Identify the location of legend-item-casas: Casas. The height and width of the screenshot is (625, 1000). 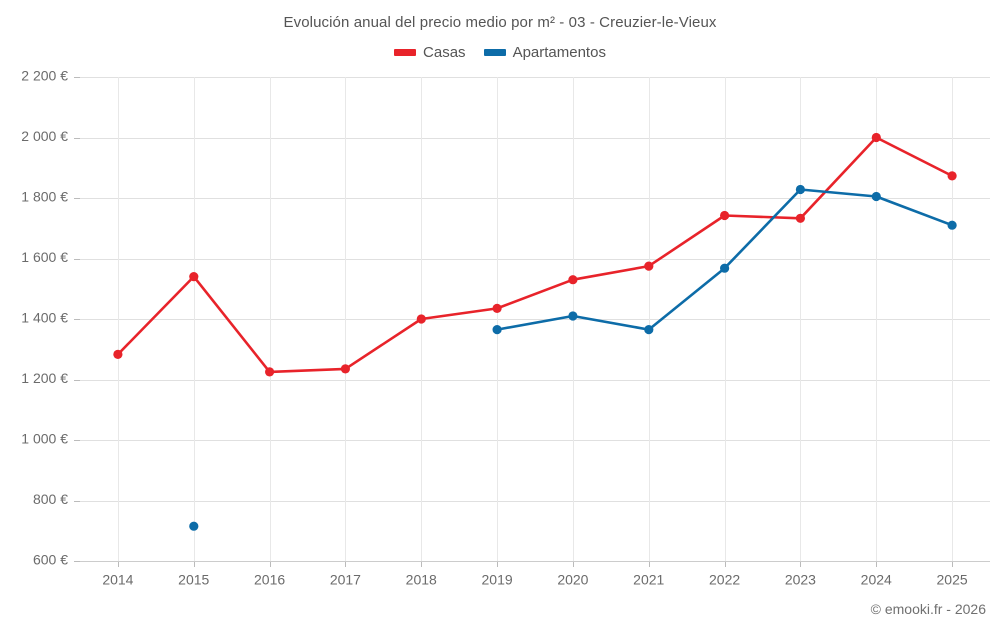
(430, 52).